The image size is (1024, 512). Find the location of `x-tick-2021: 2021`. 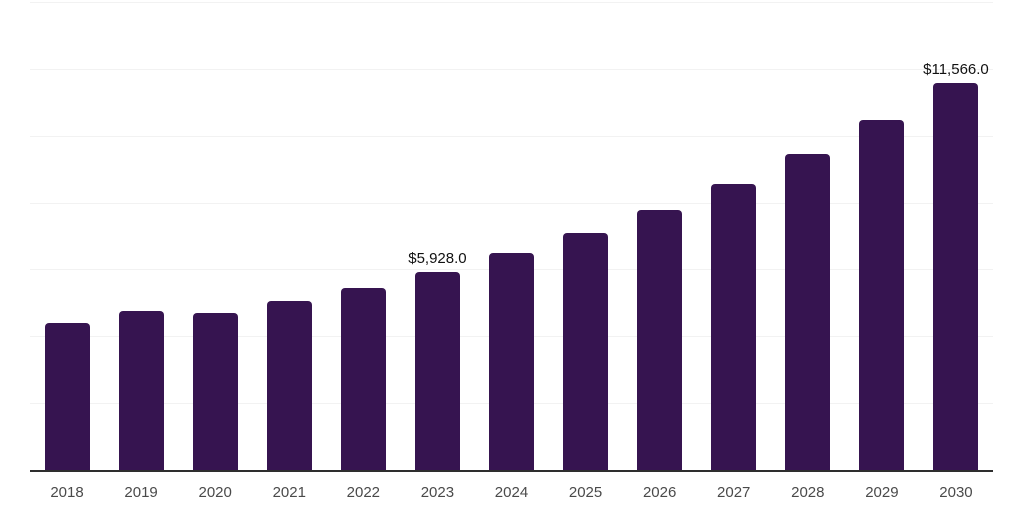

x-tick-2021: 2021 is located at coordinates (289, 492).